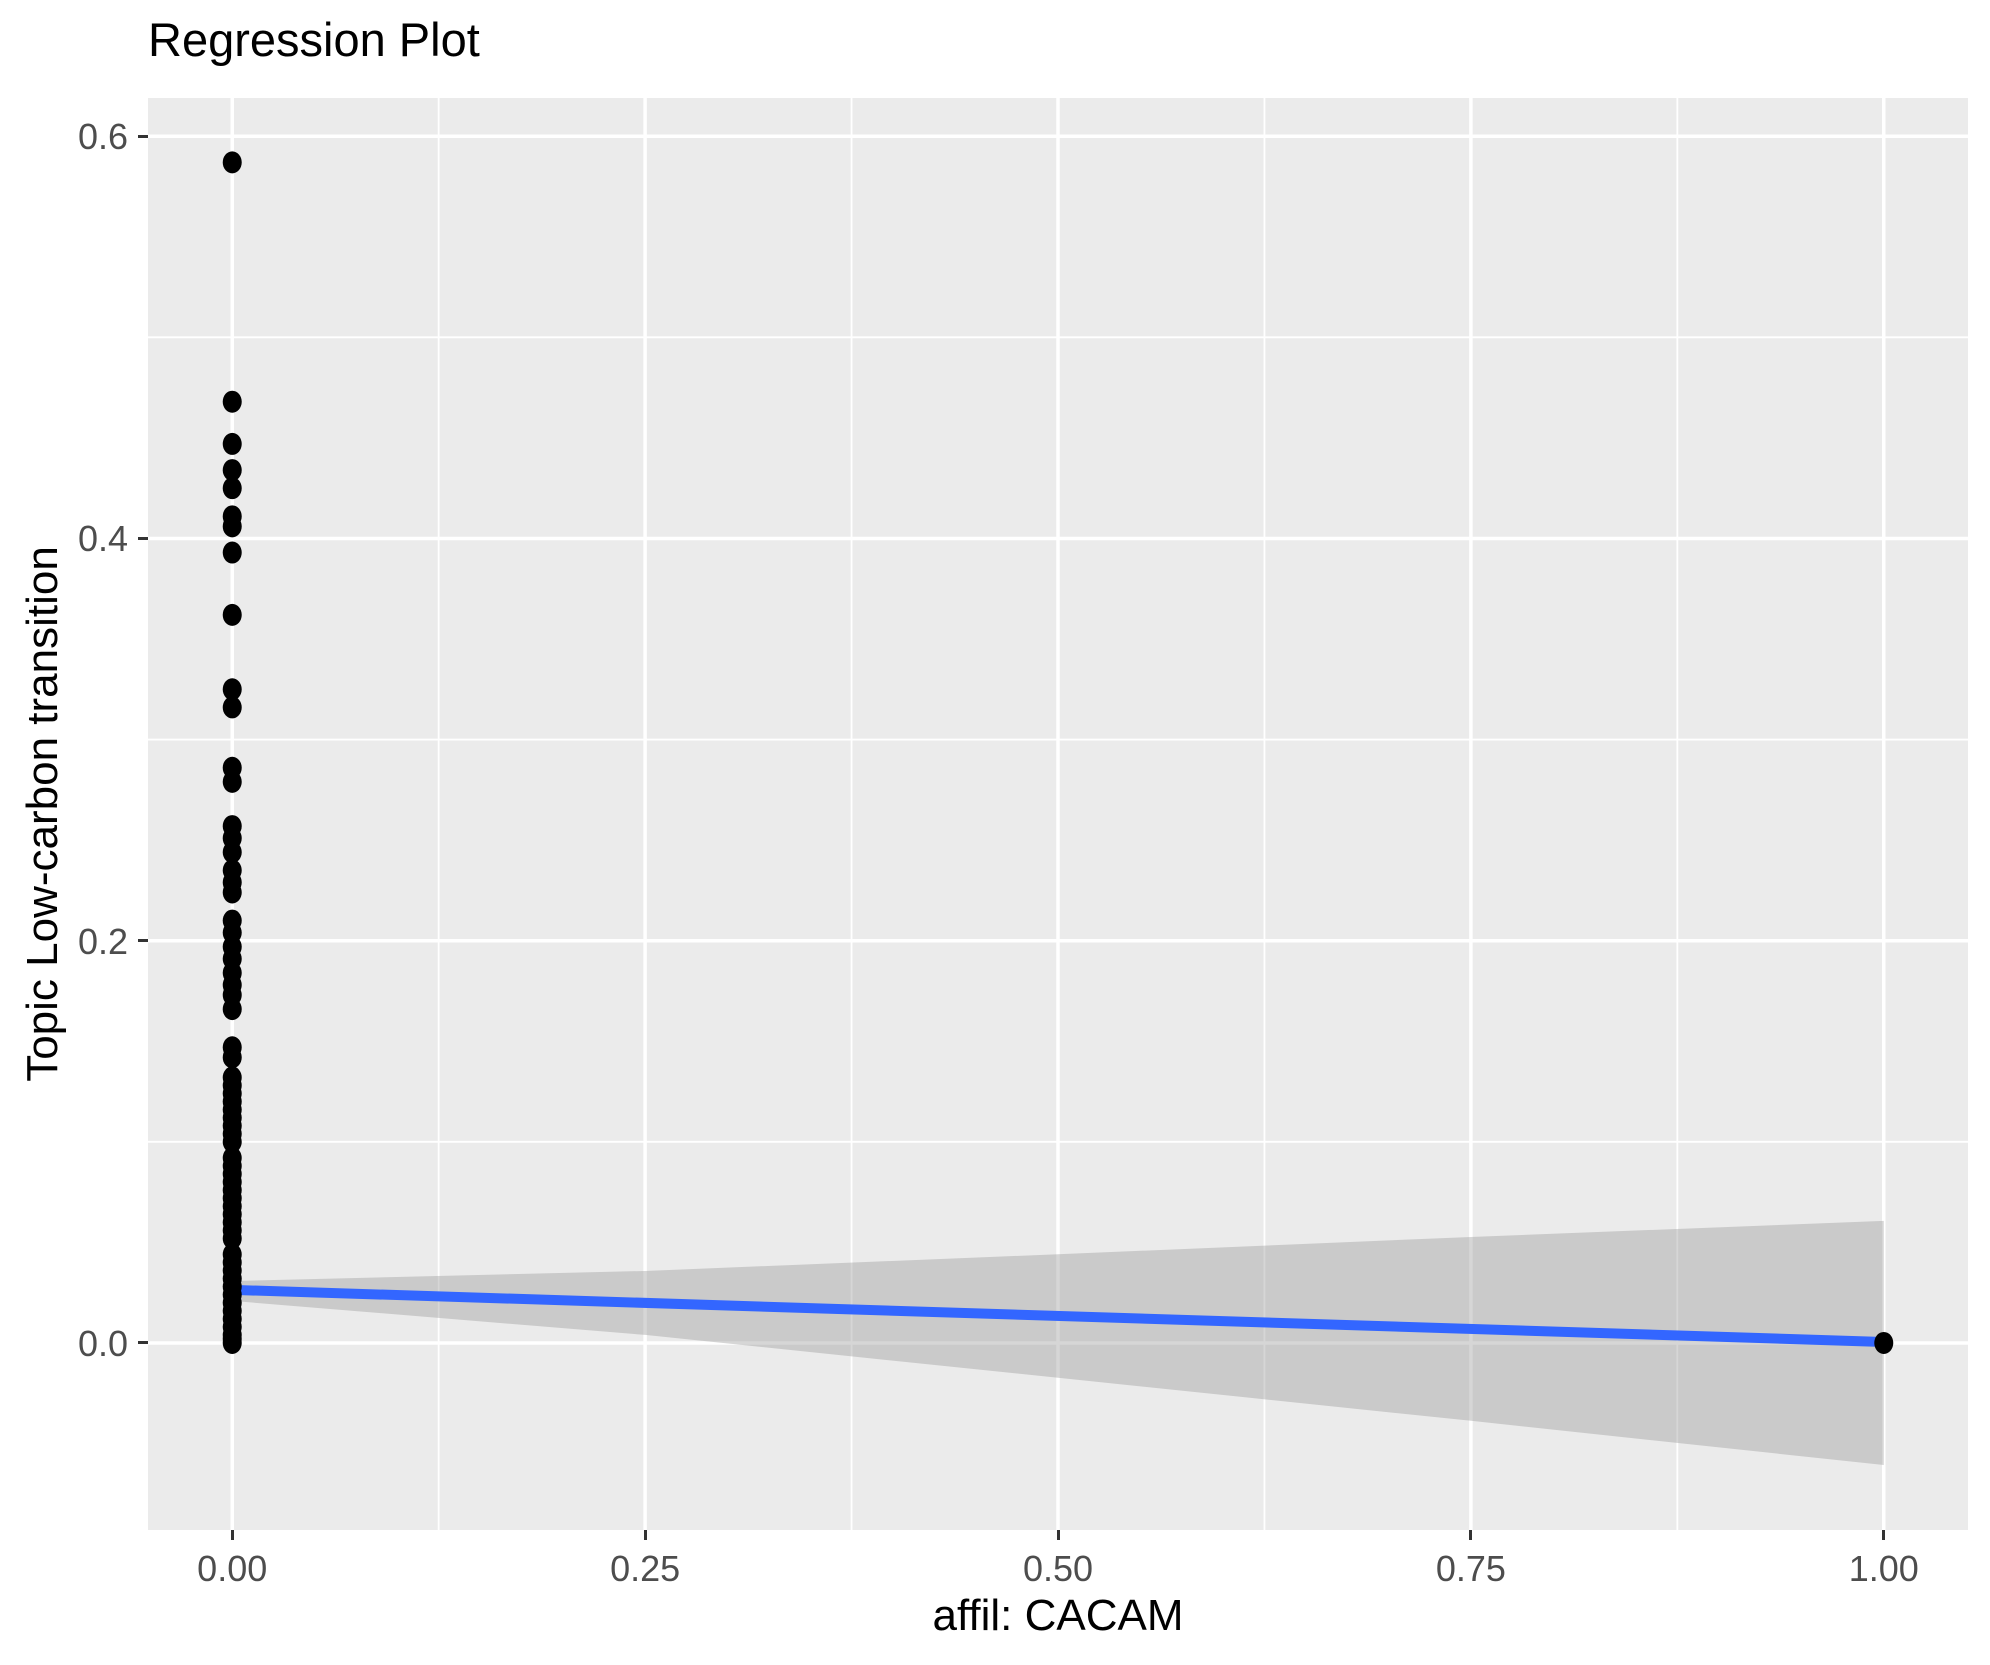  Describe the element at coordinates (1470, 1568) in the screenshot. I see `x-tick-label: 0.75` at that location.